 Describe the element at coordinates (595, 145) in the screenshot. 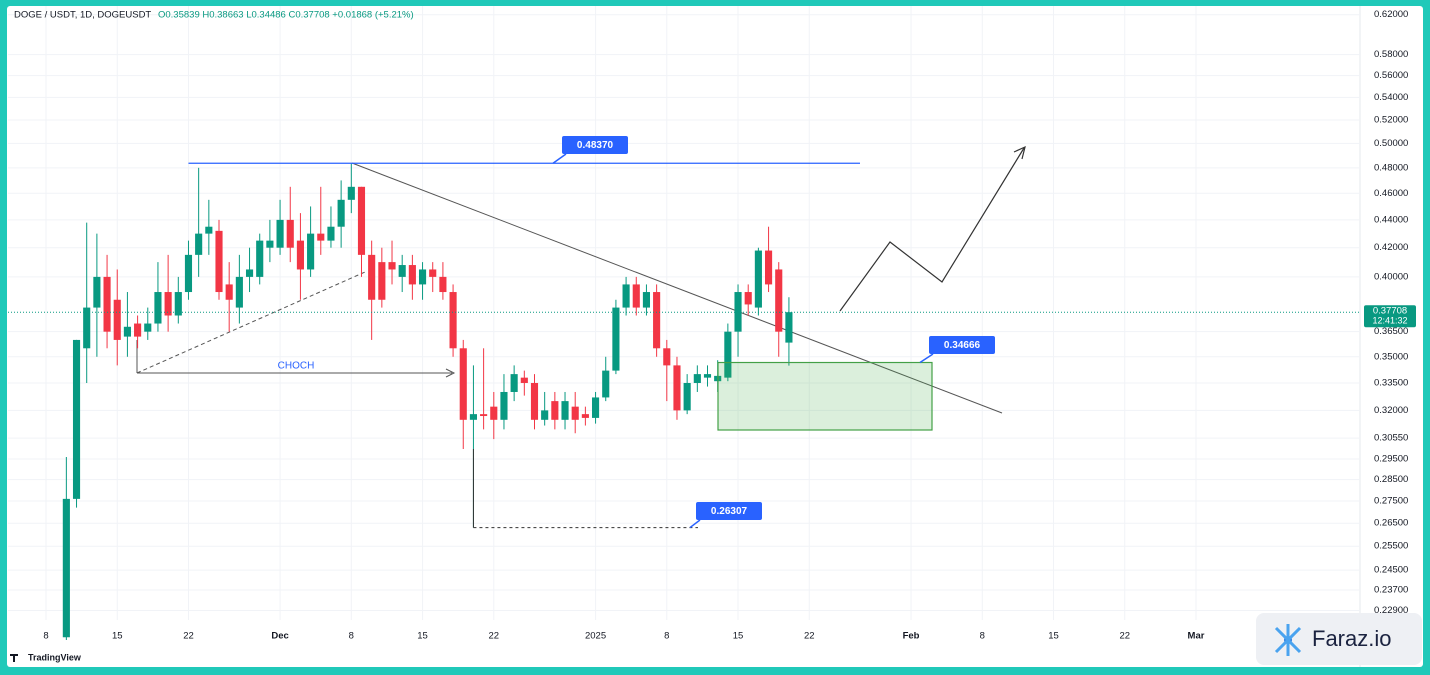

I see `level-label: 0.48370` at that location.